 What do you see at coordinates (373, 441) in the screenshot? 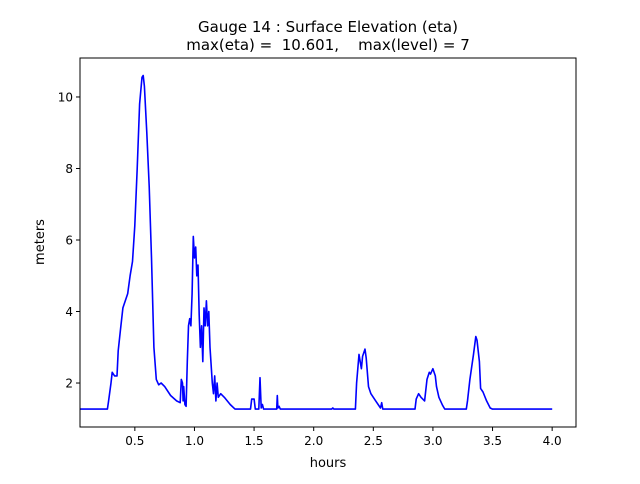
I see `x-tick-label: 2.5` at bounding box center [373, 441].